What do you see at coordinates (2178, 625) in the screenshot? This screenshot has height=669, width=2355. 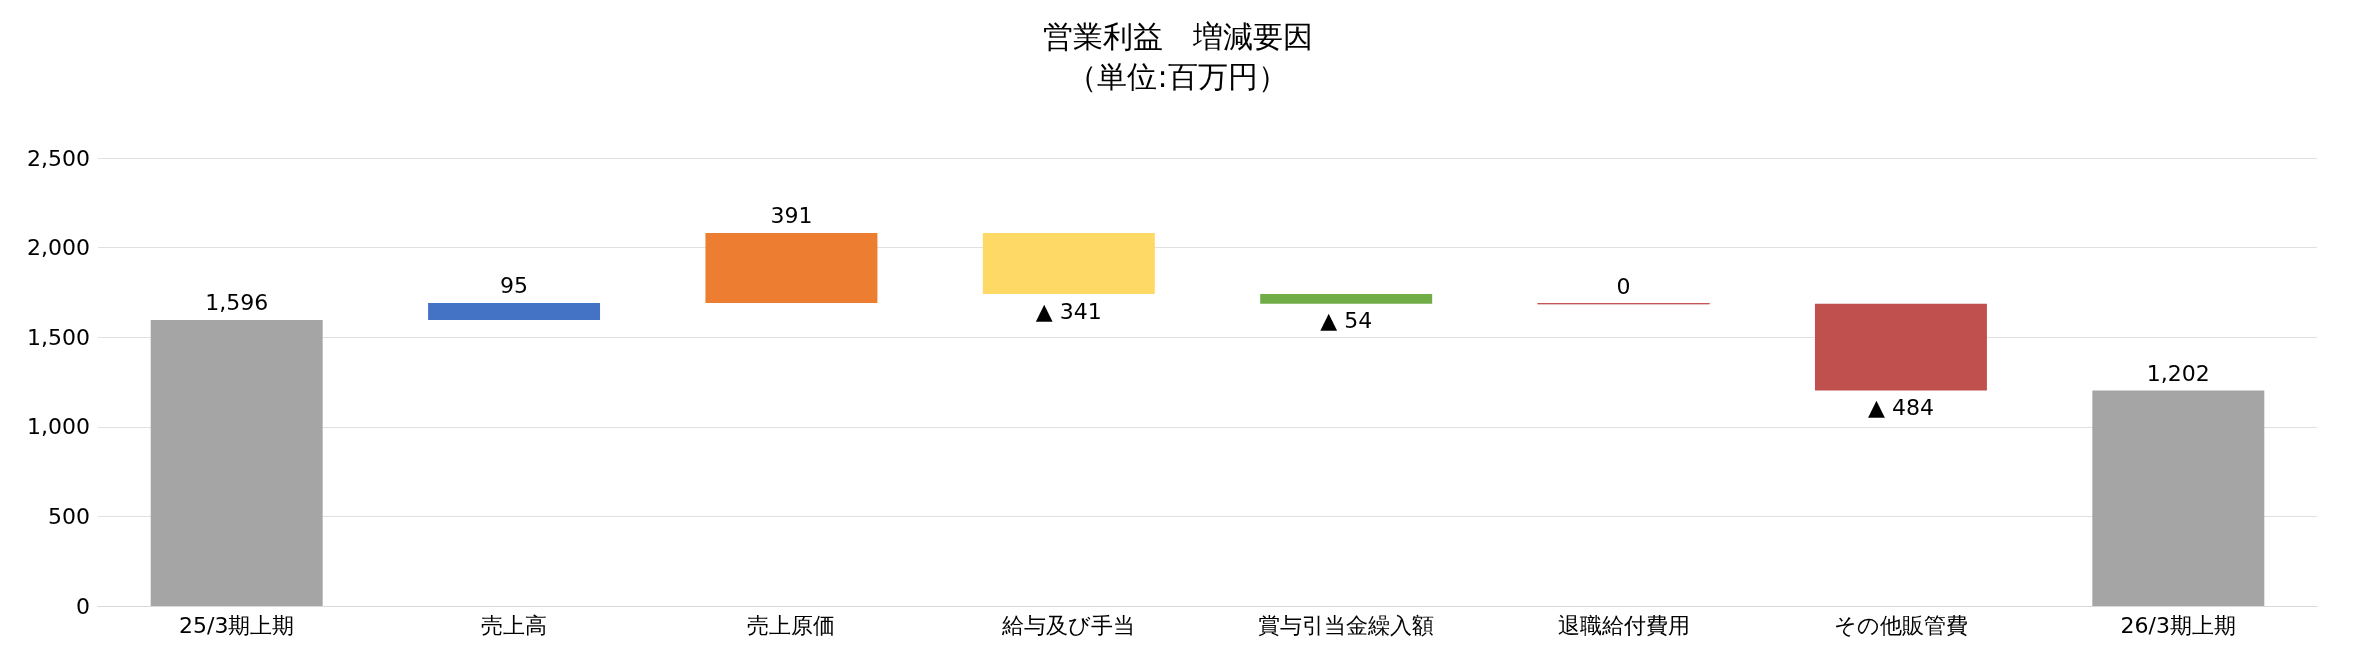 I see `x-tick-label: 26/3期上期` at bounding box center [2178, 625].